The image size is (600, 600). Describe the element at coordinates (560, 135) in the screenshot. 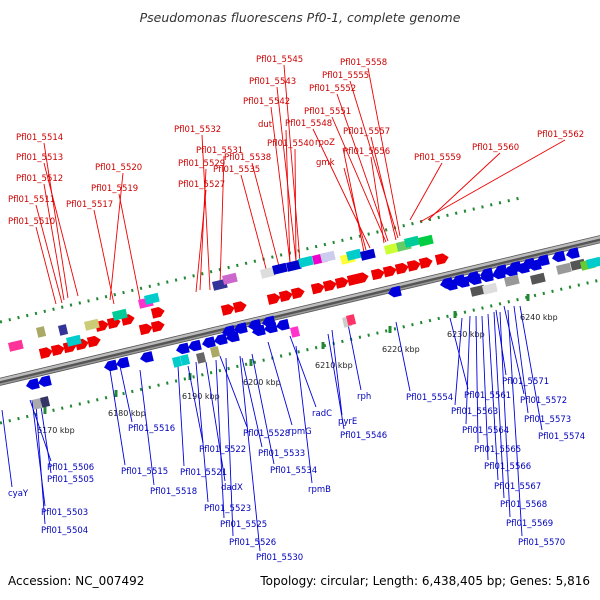

I see `forward-gene-label: Pfl01_5562` at that location.